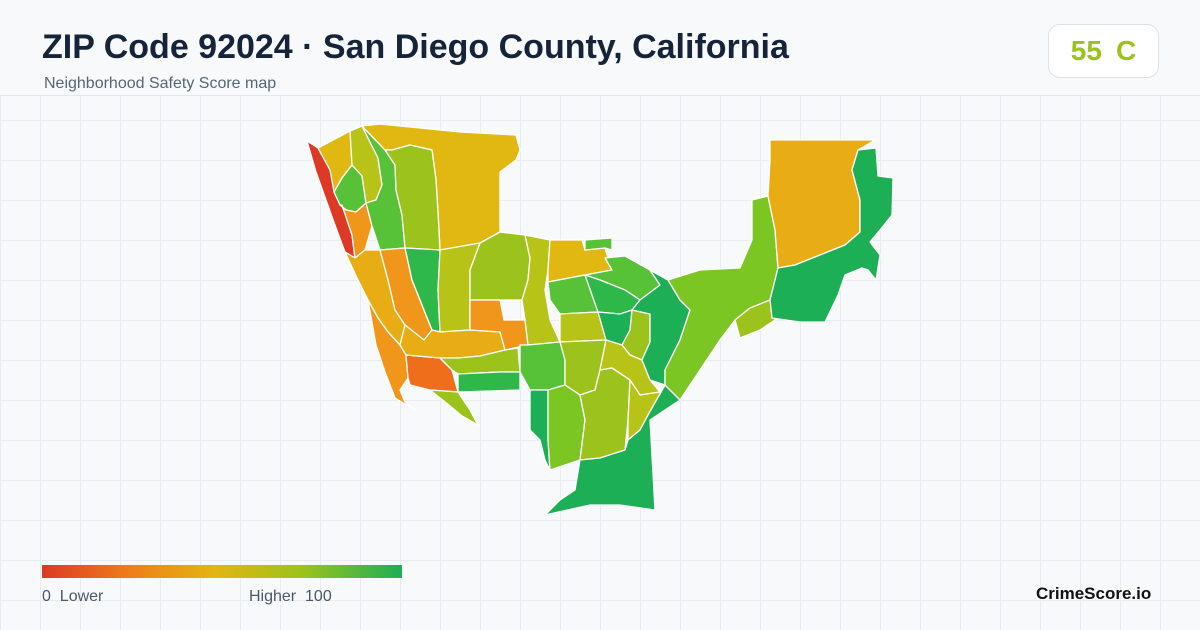  I want to click on safety-grade: C, so click(1126, 50).